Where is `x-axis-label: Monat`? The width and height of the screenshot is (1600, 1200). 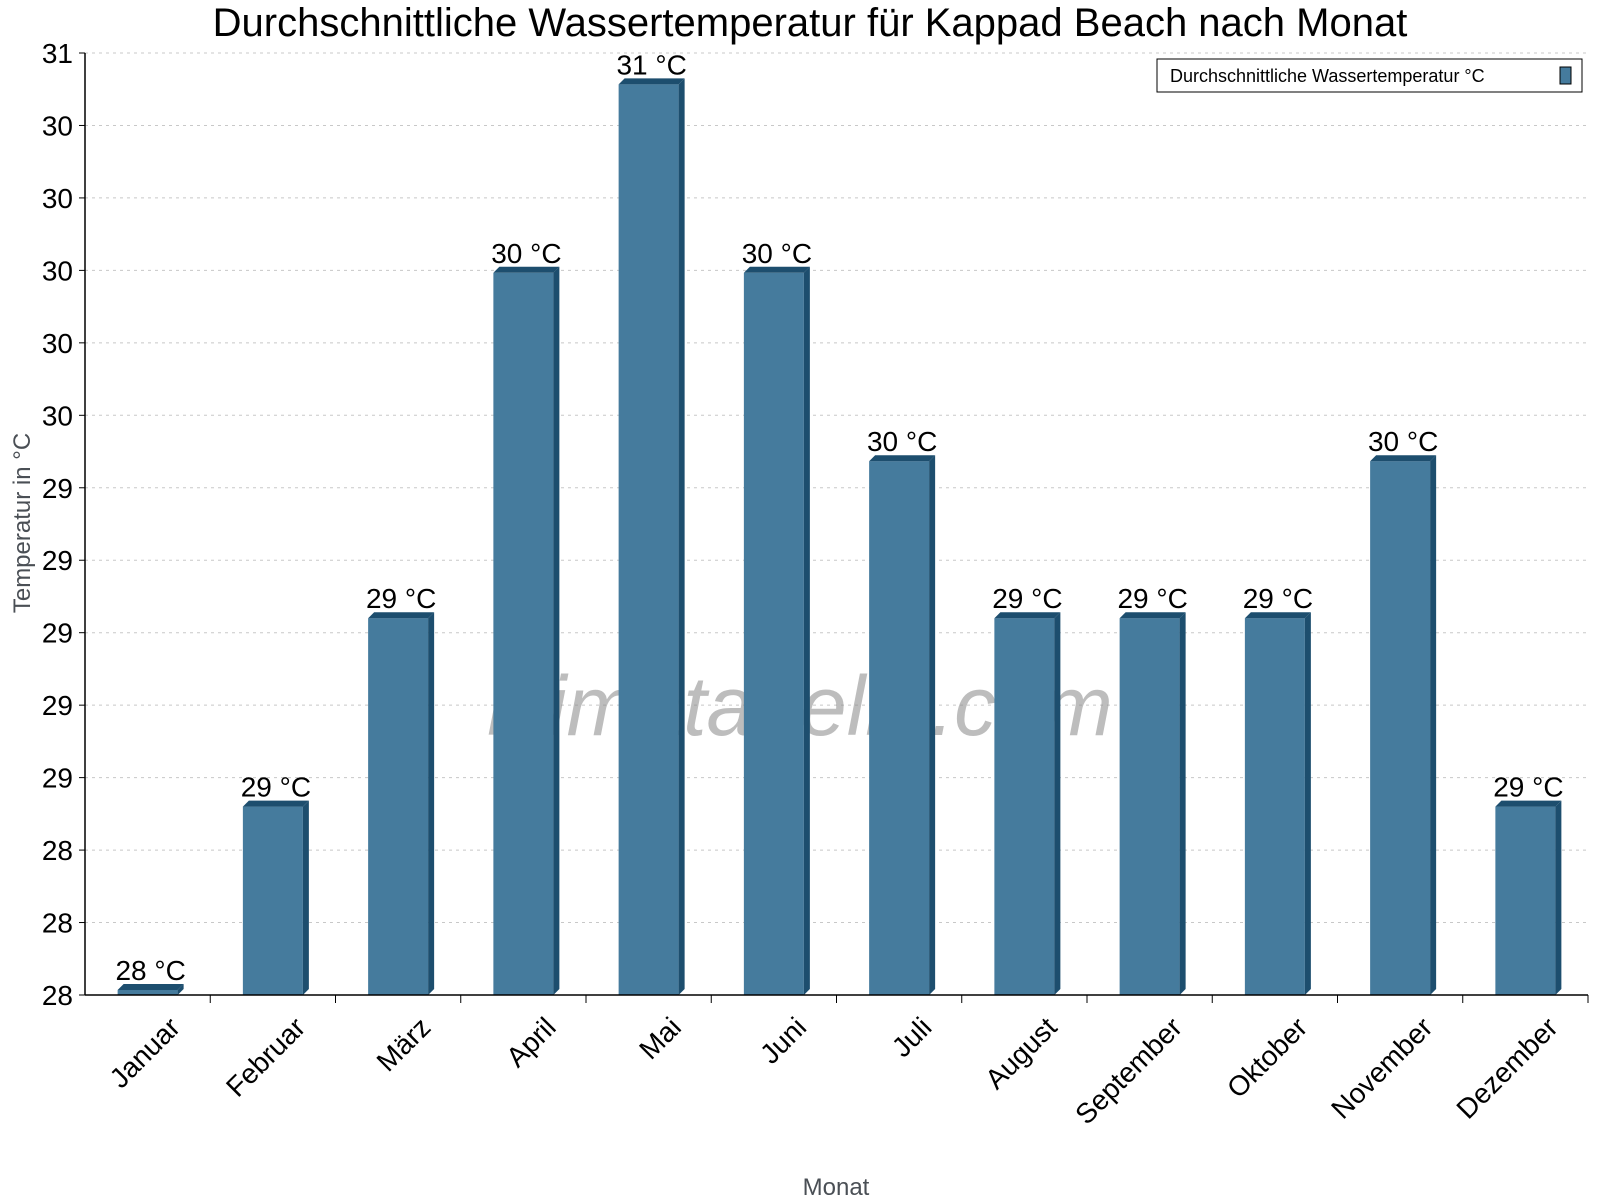 x-axis-label: Monat is located at coordinates (836, 1187).